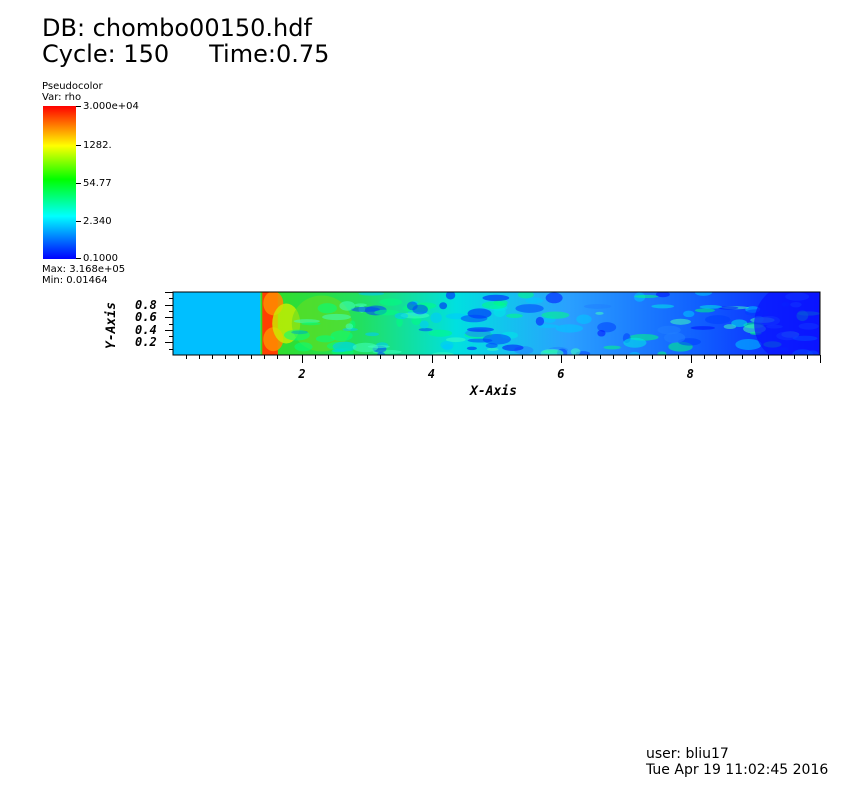  Describe the element at coordinates (62, 97) in the screenshot. I see `legend-variable: Var: rho` at that location.